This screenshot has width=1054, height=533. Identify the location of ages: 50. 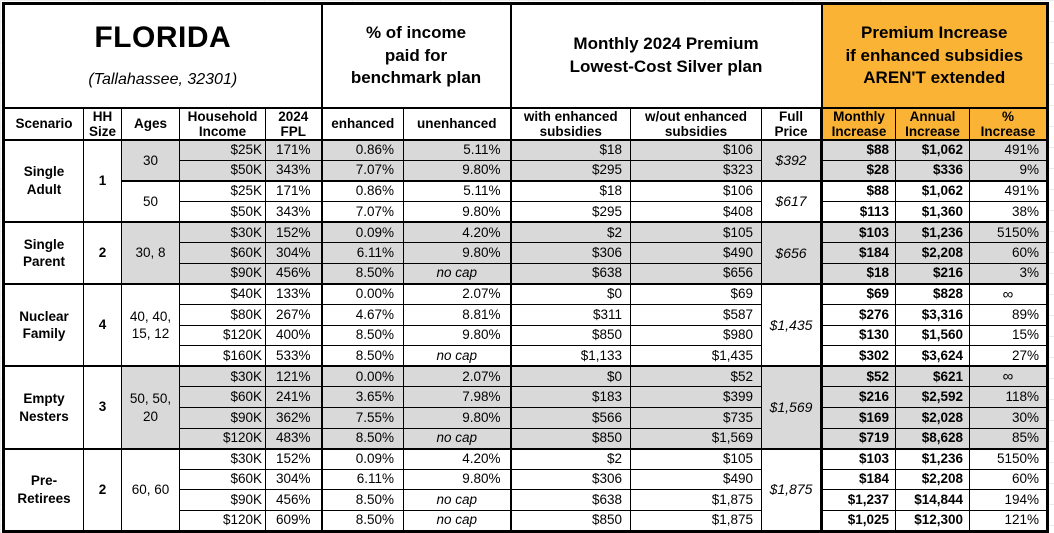
(150, 201).